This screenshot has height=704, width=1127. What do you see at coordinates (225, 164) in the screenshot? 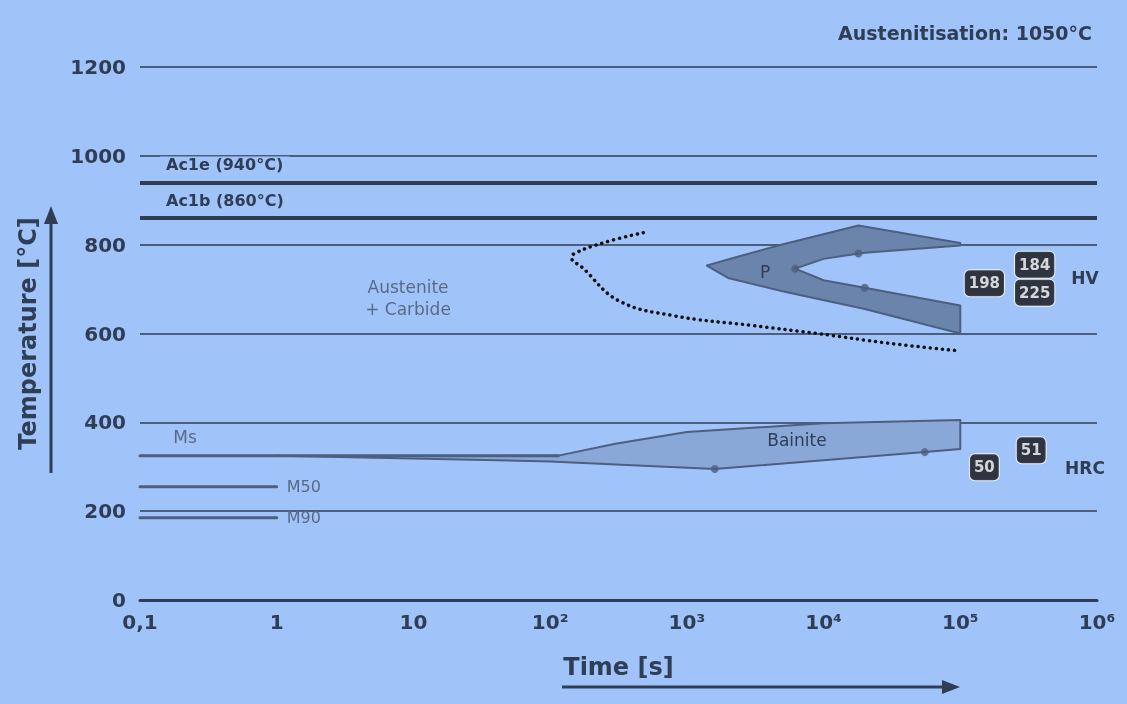
I see `ref-line-label: Ac1e (940°C)` at bounding box center [225, 164].